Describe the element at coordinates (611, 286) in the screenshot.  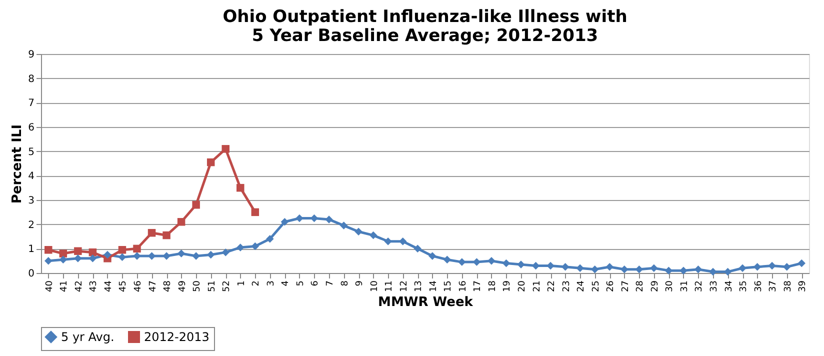
I see `x-tick-label: 26` at that location.